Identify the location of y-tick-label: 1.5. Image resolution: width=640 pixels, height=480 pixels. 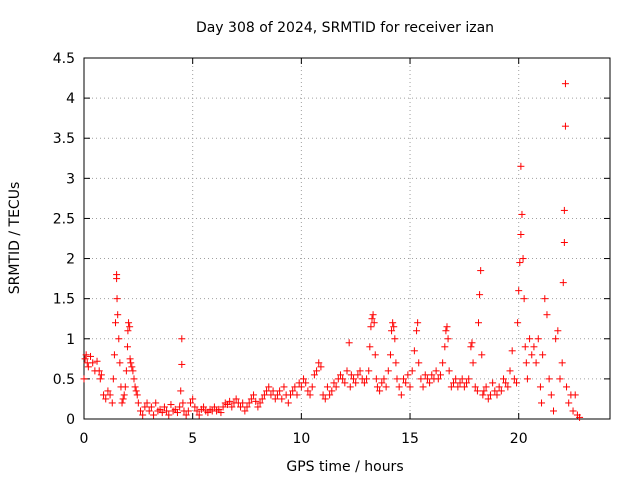
(64, 300).